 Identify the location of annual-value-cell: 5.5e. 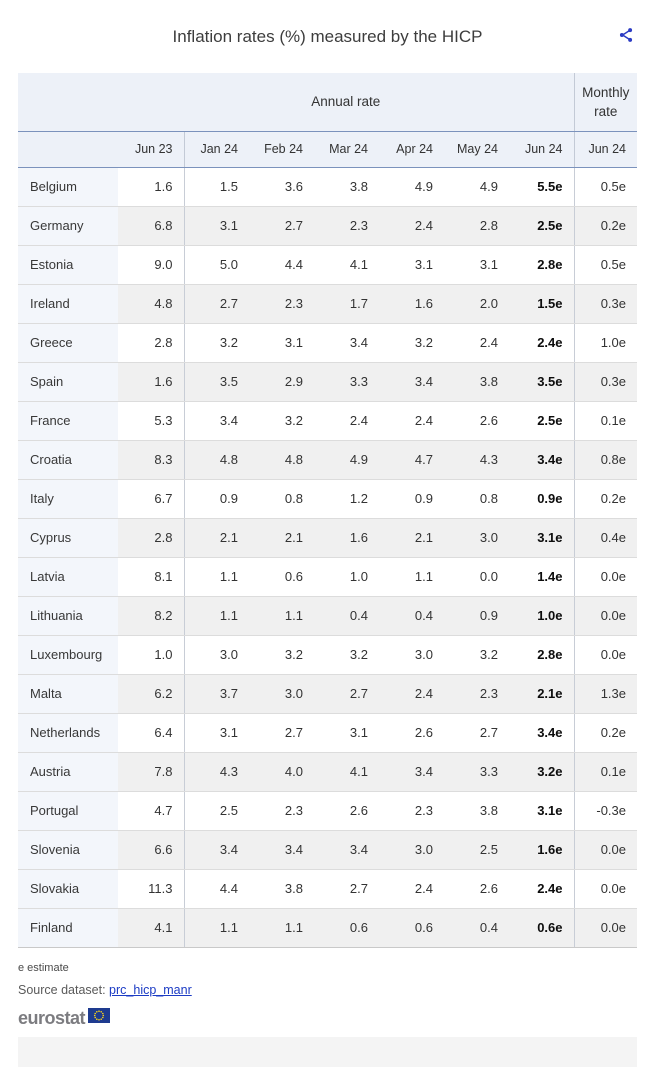
(542, 187).